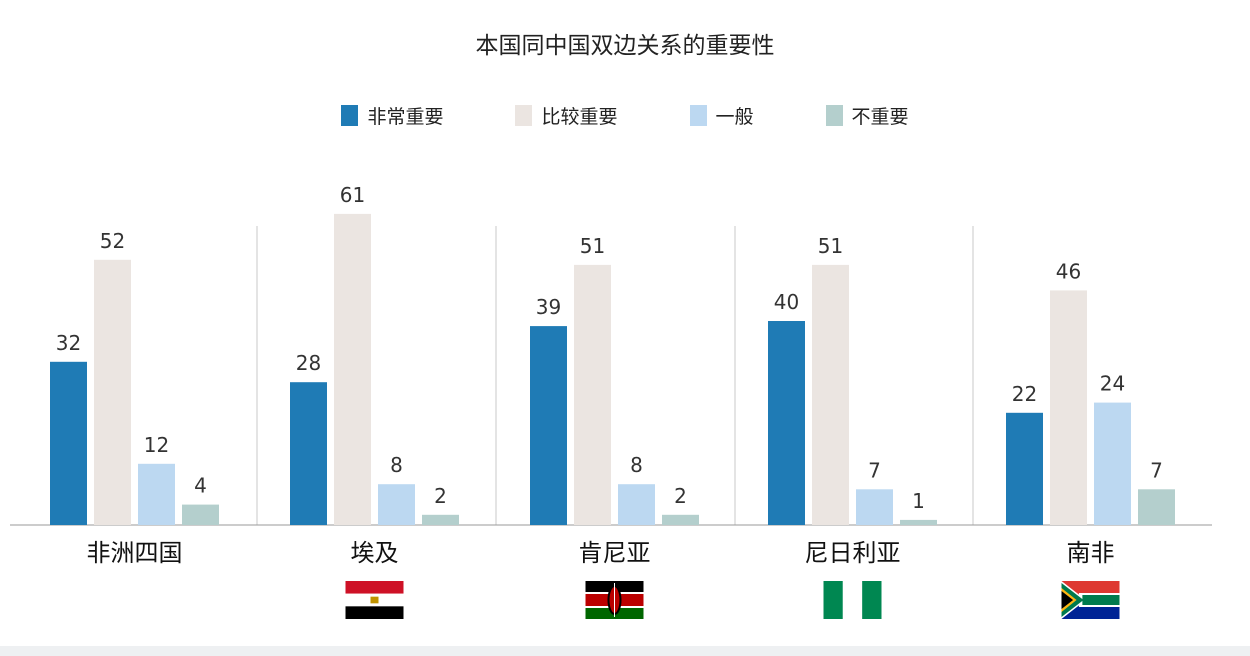 This screenshot has width=1250, height=656. Describe the element at coordinates (625, 115) in the screenshot. I see `legend: 非常重要 比较重要 一般 不重要` at that location.